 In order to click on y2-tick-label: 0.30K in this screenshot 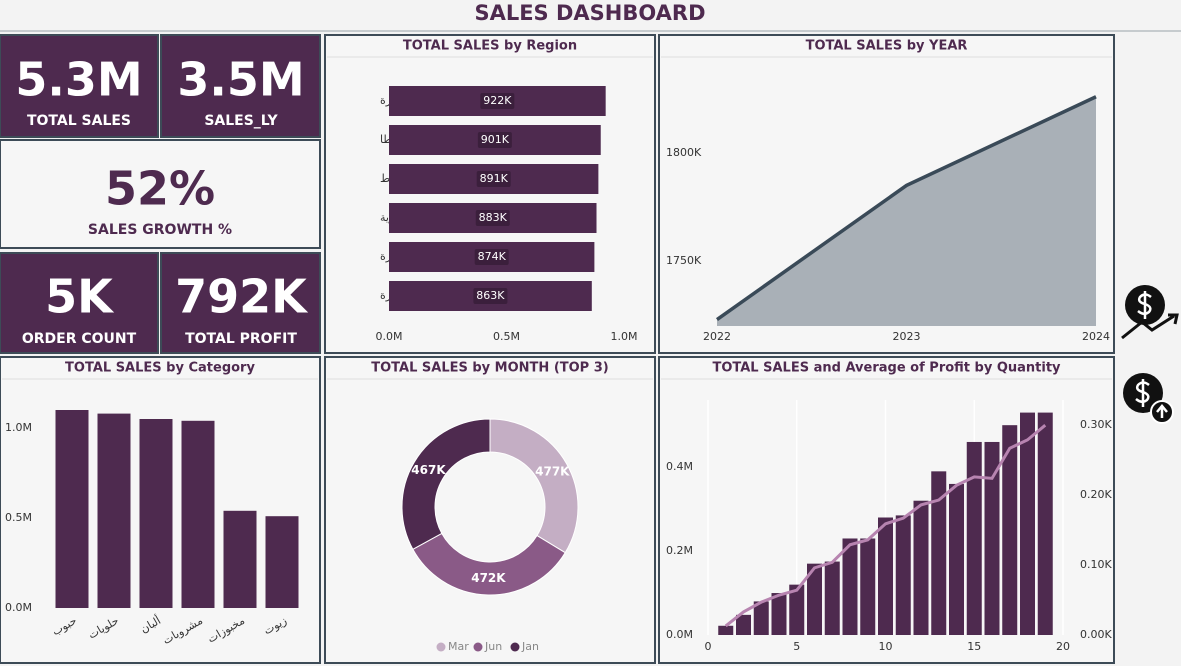, I will do `click(1096, 424)`.